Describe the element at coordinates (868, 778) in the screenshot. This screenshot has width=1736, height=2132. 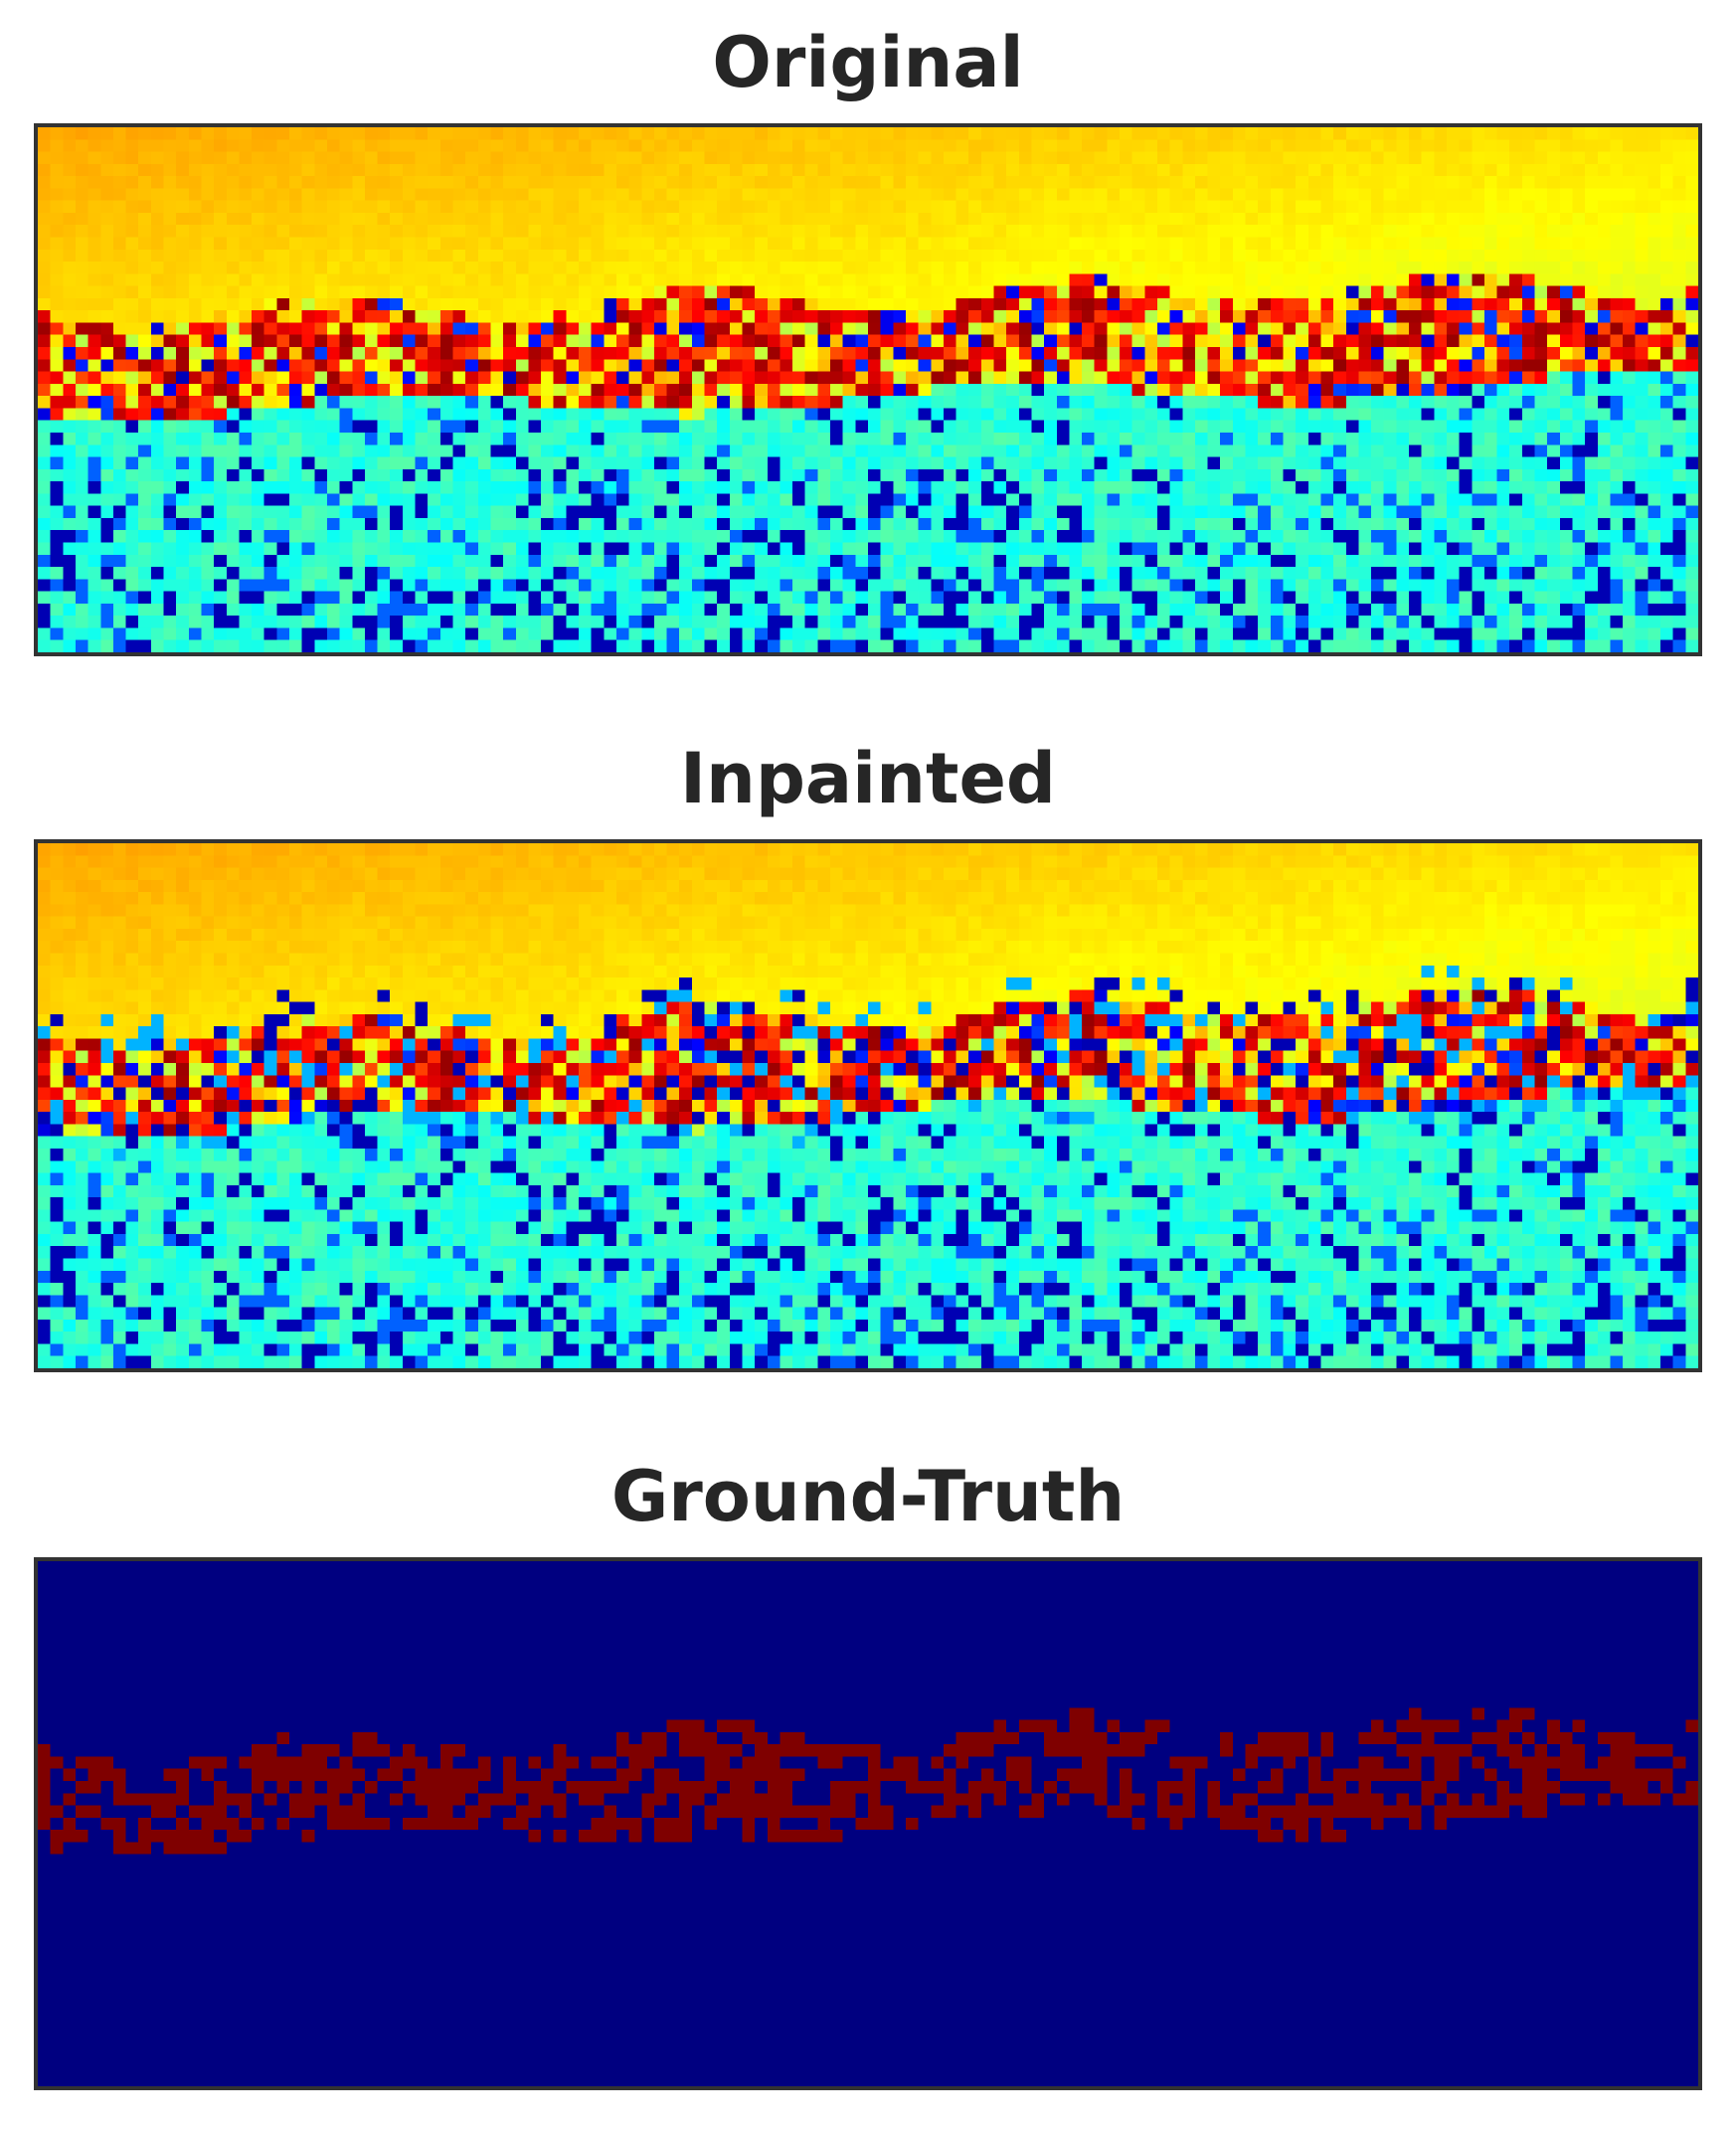
I see `panel-title-inpainted: Inpainted` at that location.